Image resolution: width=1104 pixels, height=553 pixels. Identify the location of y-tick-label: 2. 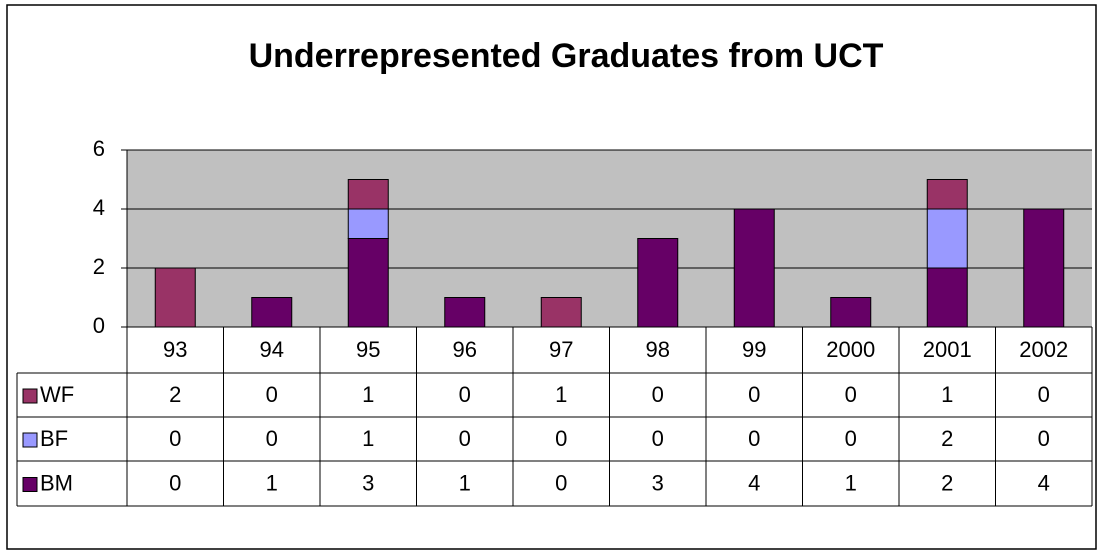
(99, 266).